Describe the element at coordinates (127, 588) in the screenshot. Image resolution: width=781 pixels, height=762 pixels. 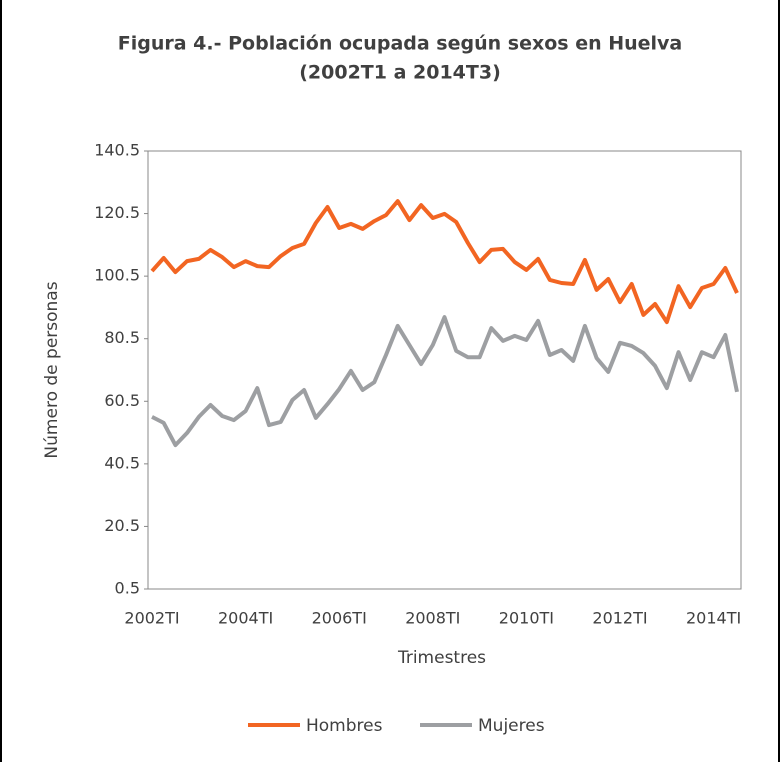
I see `y-tick-label: 0.5` at that location.